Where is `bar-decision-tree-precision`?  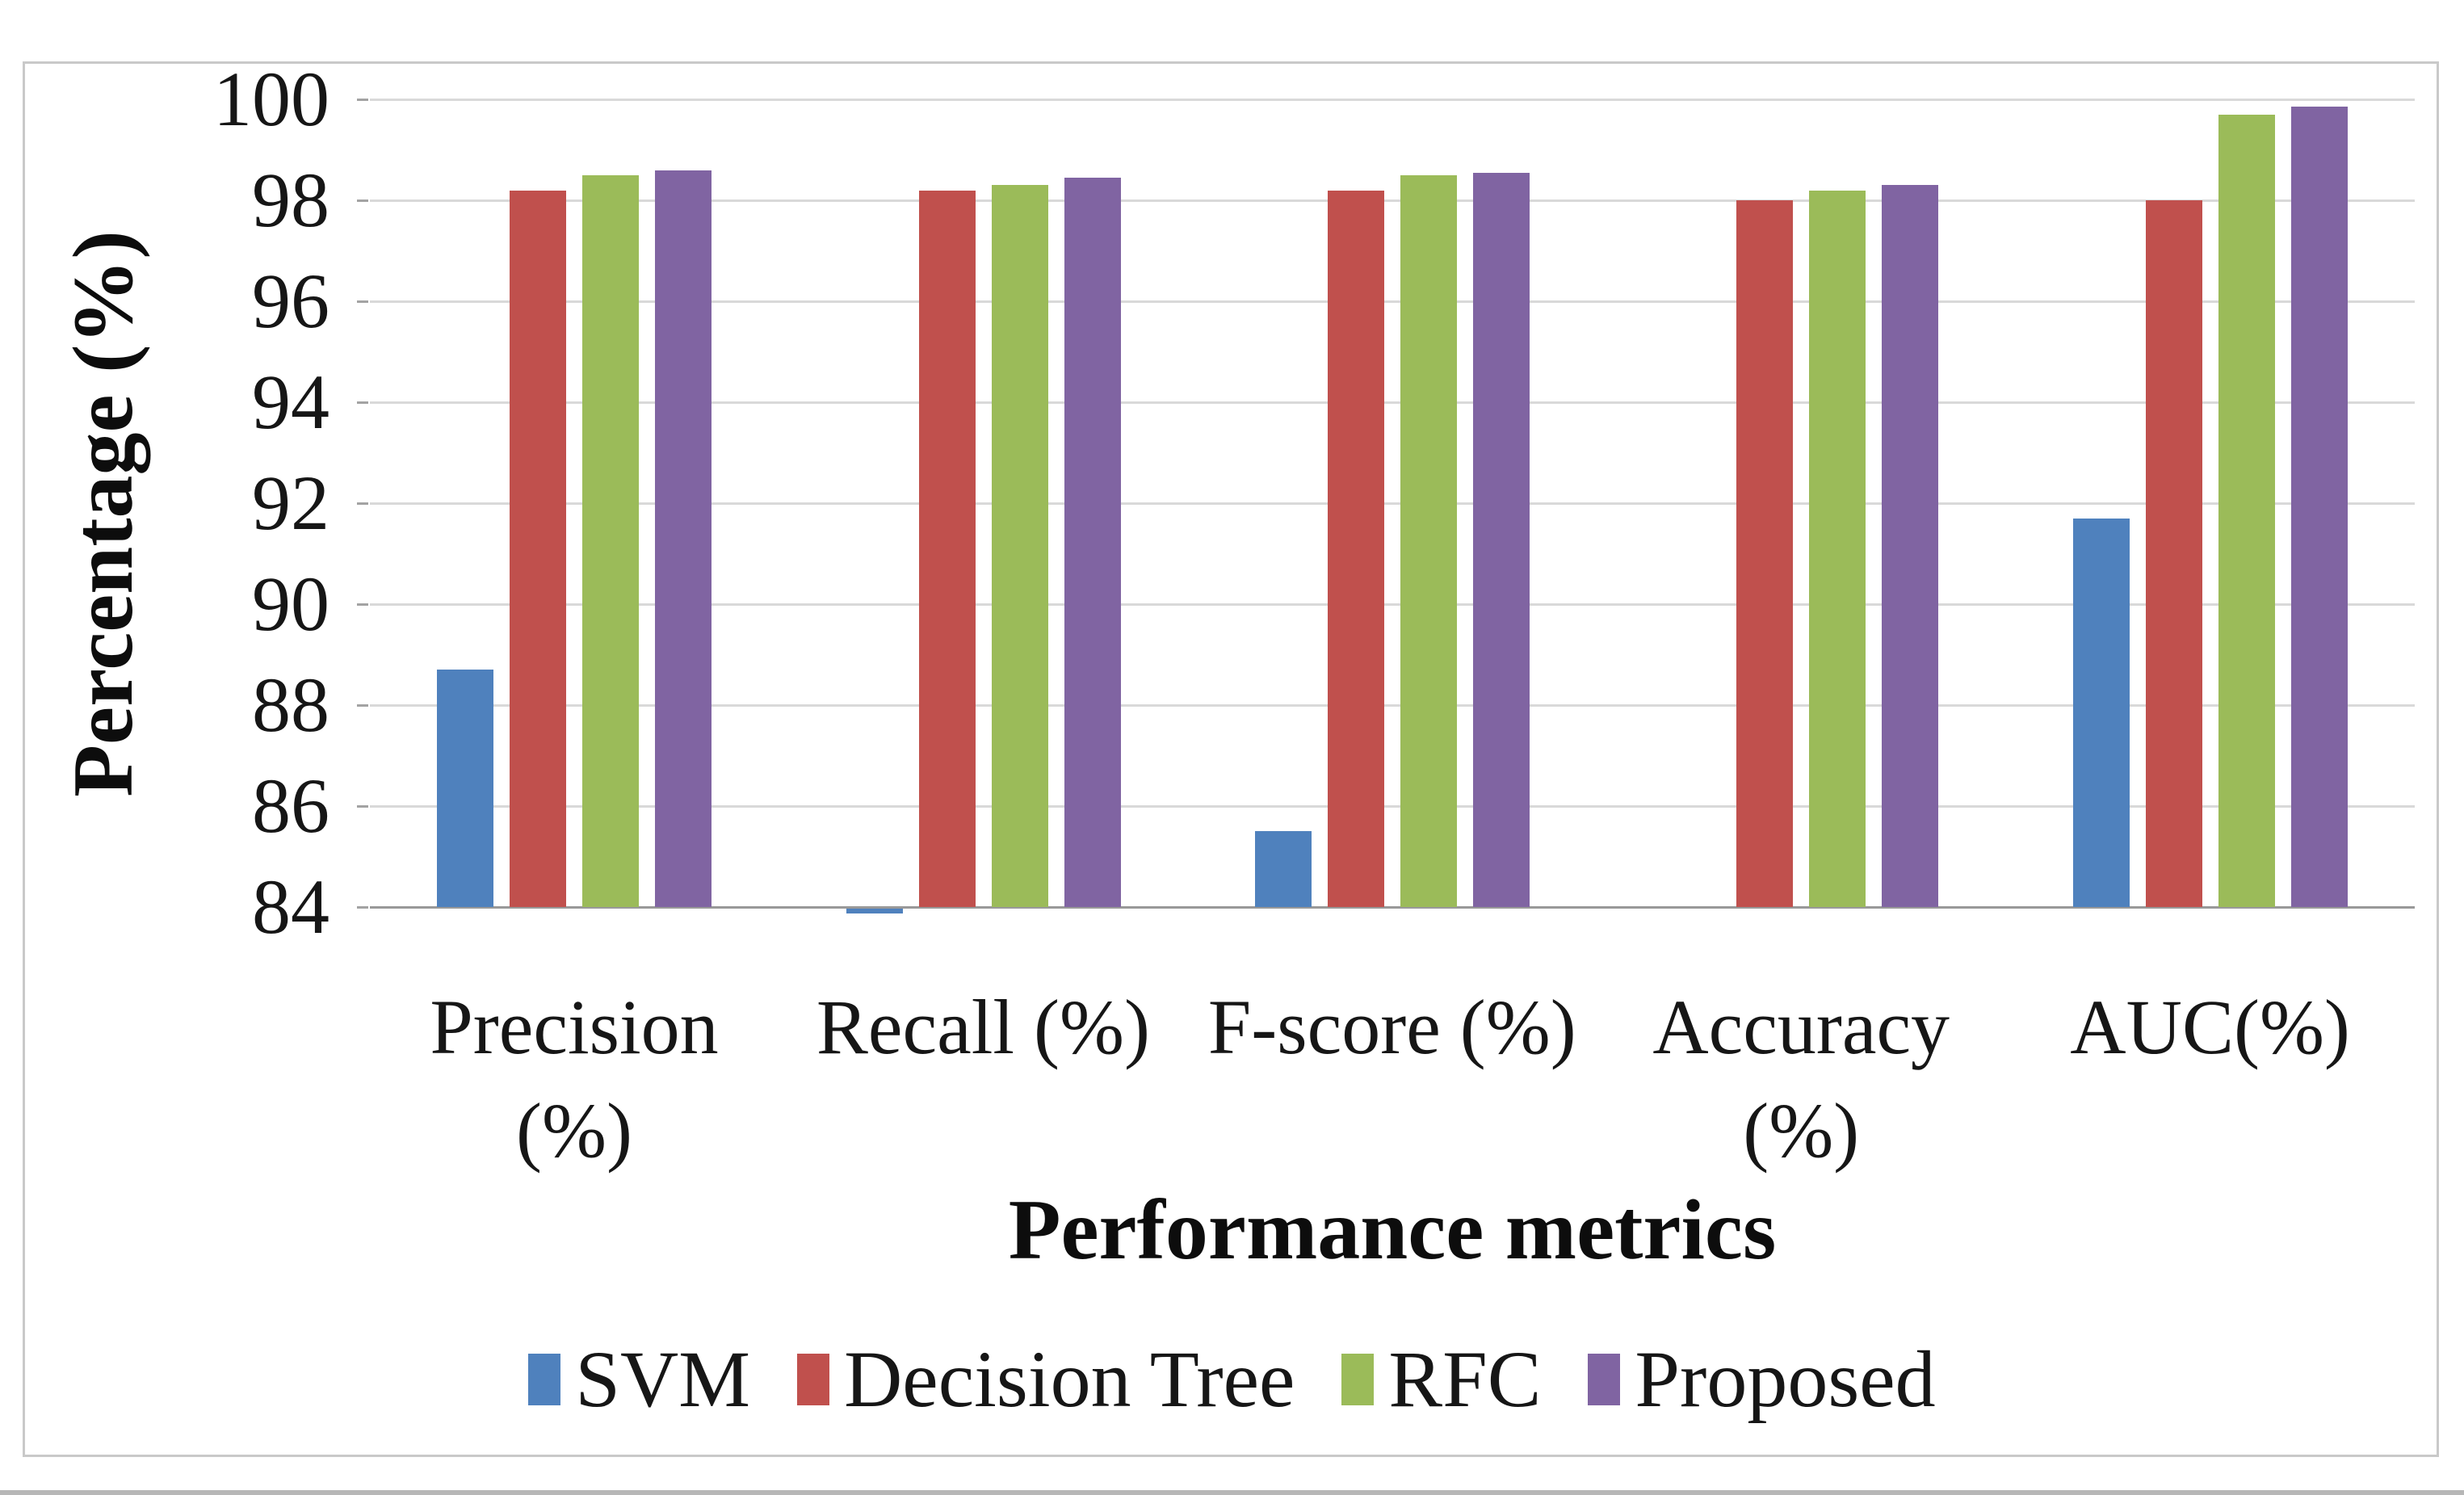 bar-decision-tree-precision is located at coordinates (538, 548).